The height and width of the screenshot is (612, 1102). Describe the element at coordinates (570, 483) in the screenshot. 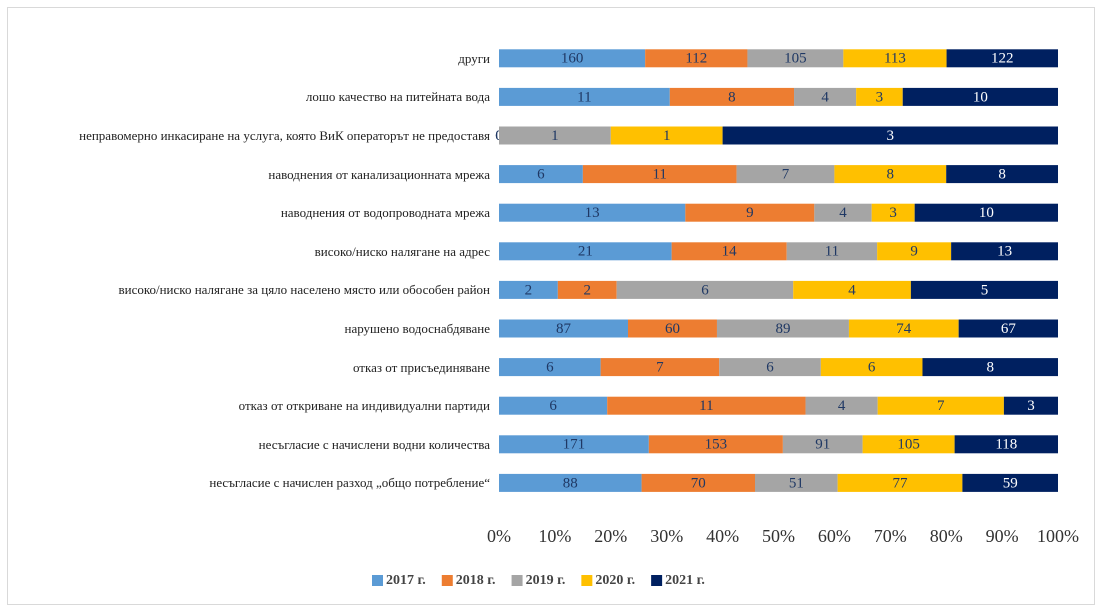

I see `data-label: 88` at that location.